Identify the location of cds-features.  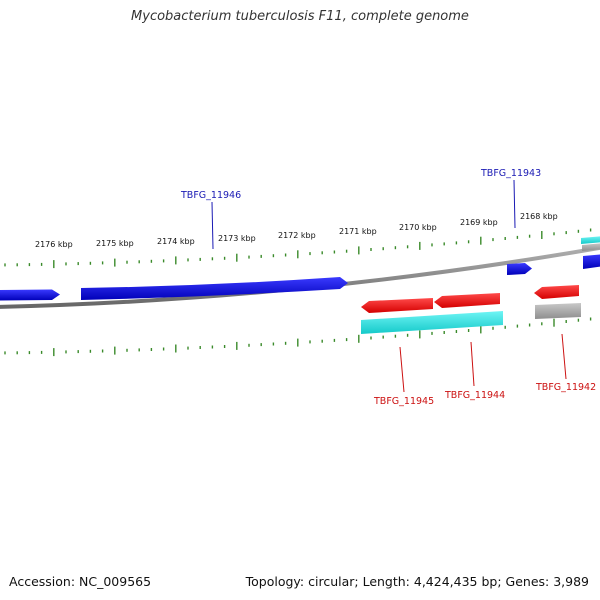
(471, 318).